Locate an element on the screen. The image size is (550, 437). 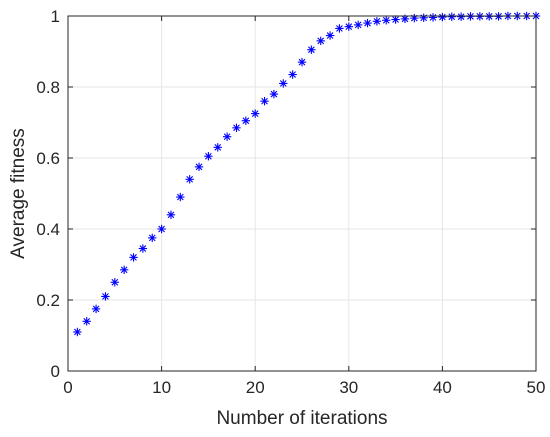
x-tick-label: 50 is located at coordinates (536, 387).